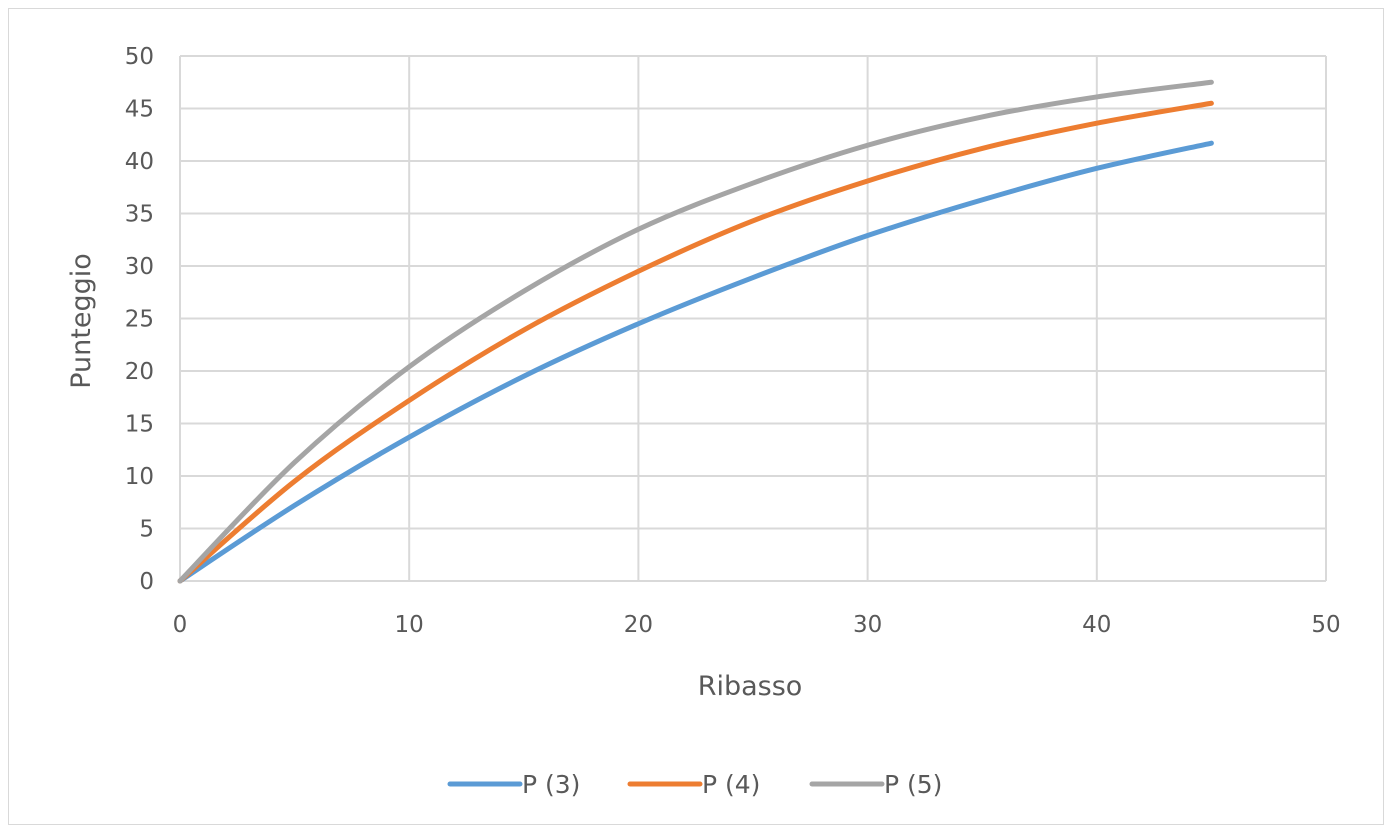  What do you see at coordinates (1096, 625) in the screenshot?
I see `x-tick-label: 40` at bounding box center [1096, 625].